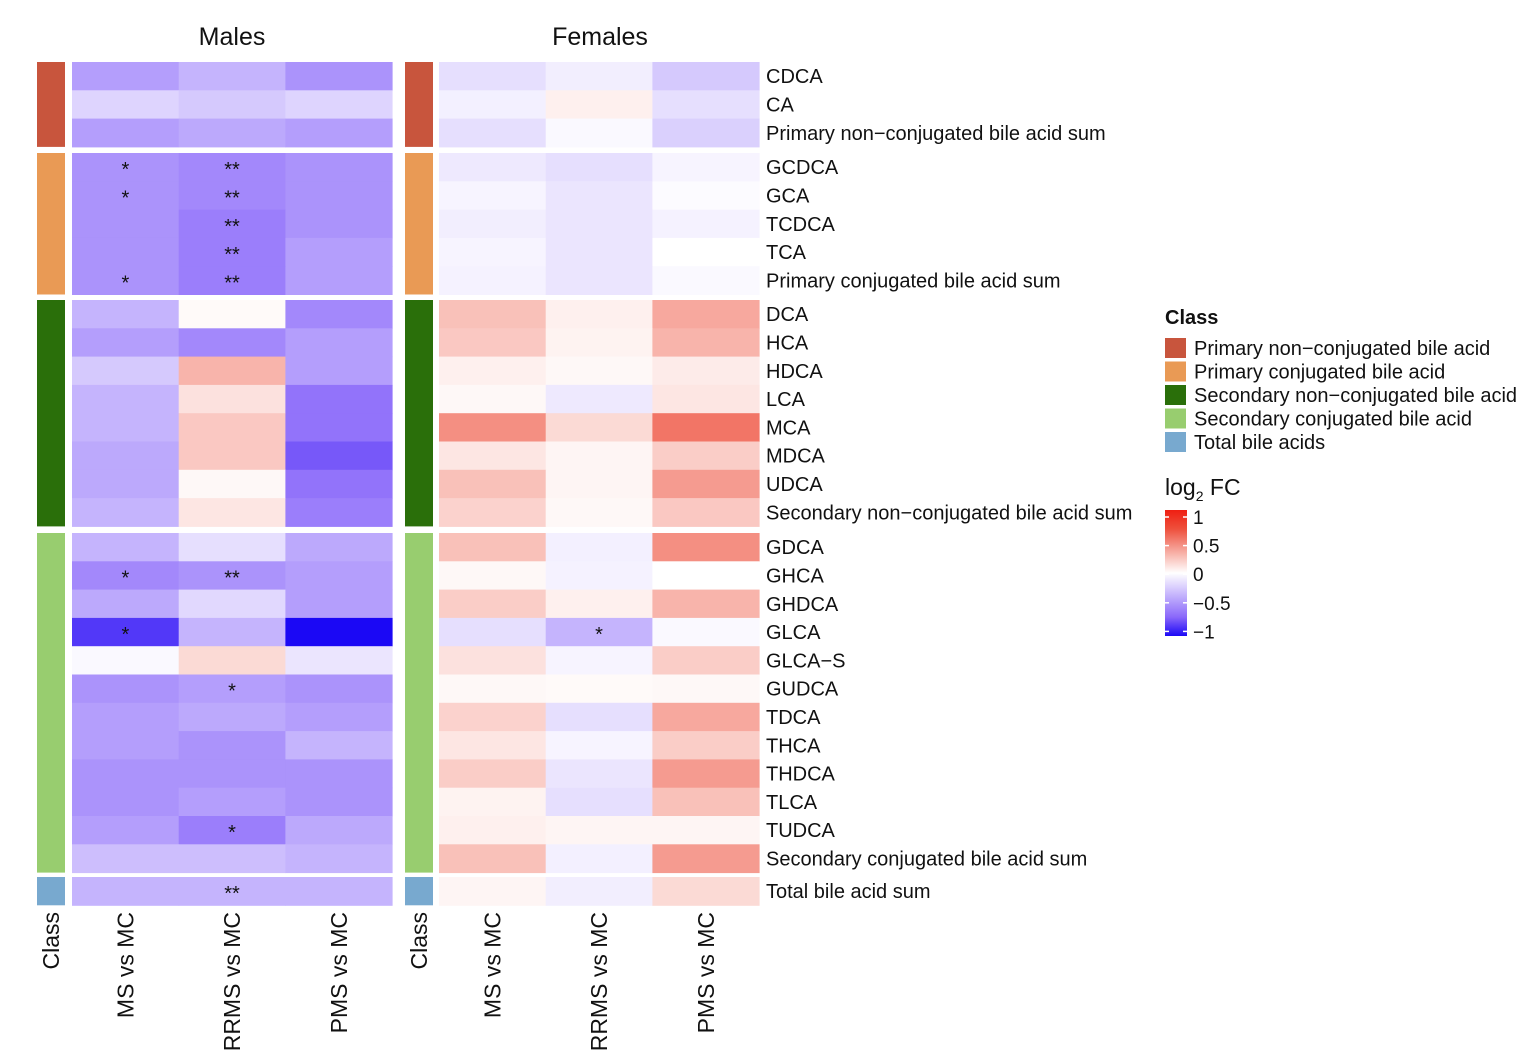  Describe the element at coordinates (232, 37) in the screenshot. I see `panel-title-males: Males` at that location.